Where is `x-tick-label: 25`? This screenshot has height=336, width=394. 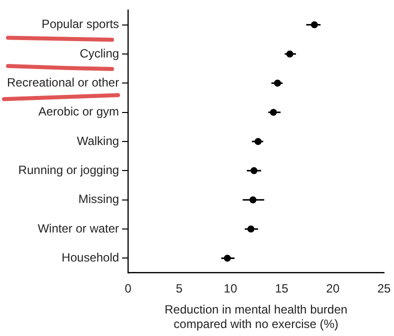 x-tick-label: 25 is located at coordinates (384, 288).